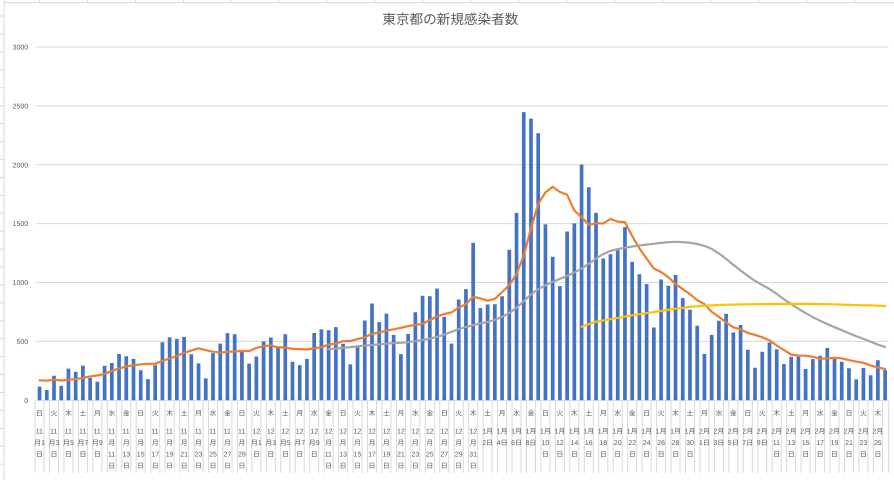  Describe the element at coordinates (528, 443) in the screenshot. I see `svg-text: 8` at that location.